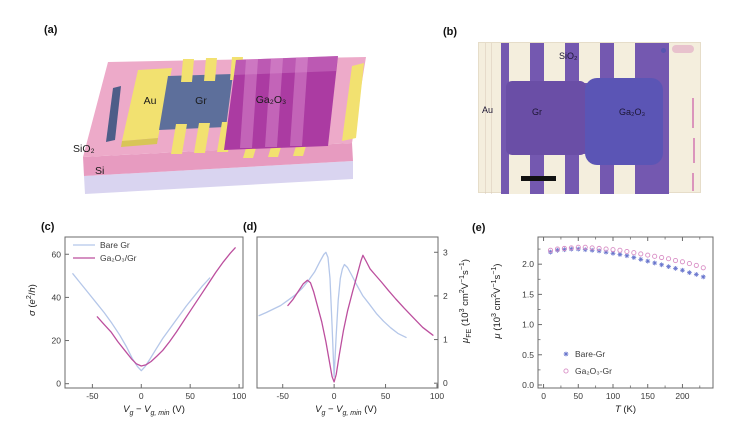  Describe the element at coordinates (528, 385) in the screenshot. I see `y-tick-label: 0.0` at that location.